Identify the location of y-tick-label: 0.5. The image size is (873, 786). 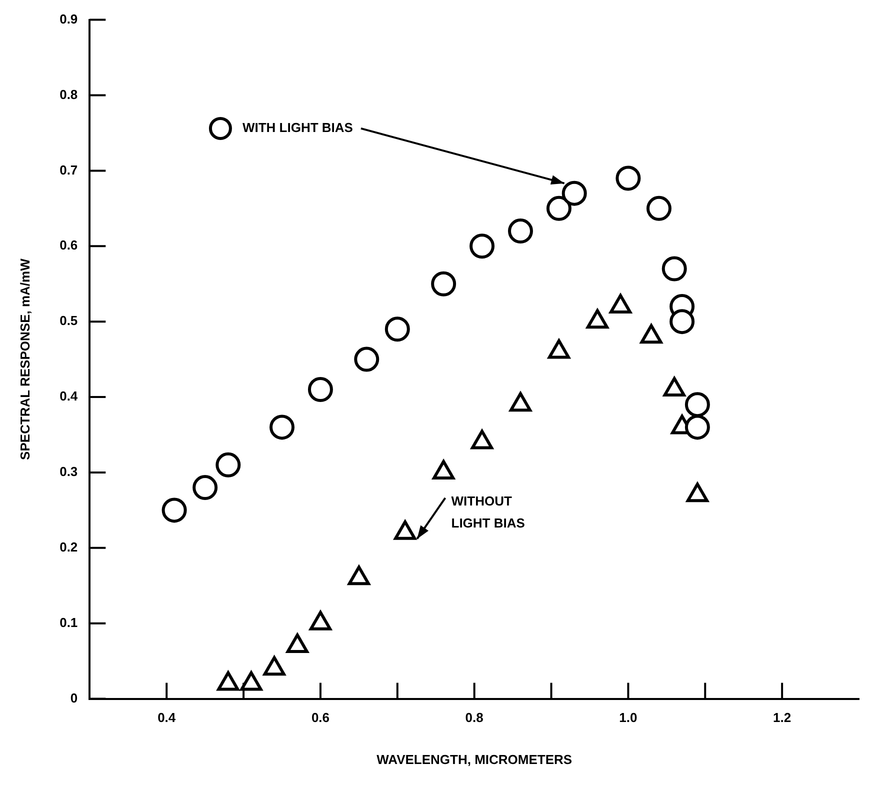
(69, 320).